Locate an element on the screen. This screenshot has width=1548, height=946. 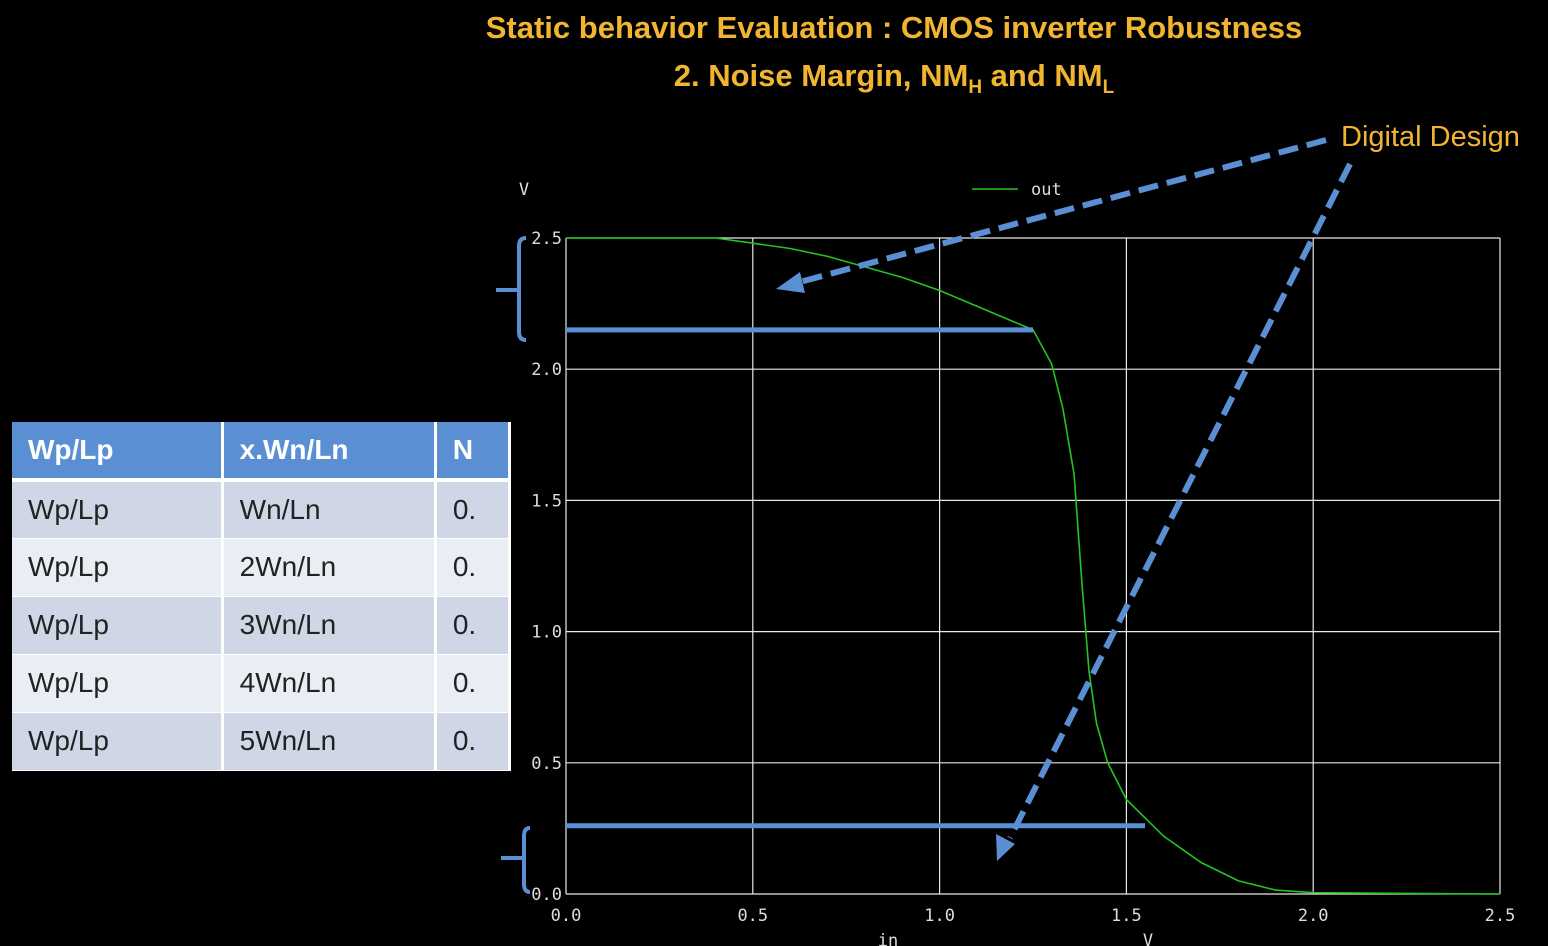
y-tick-label: 0.0 is located at coordinates (546, 895).